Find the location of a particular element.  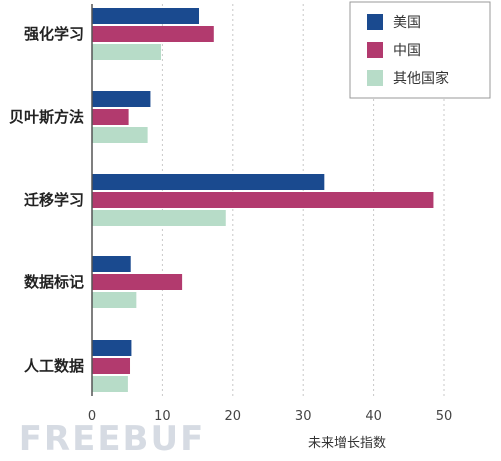

watermark-logo: FREEBUF is located at coordinates (112, 439).